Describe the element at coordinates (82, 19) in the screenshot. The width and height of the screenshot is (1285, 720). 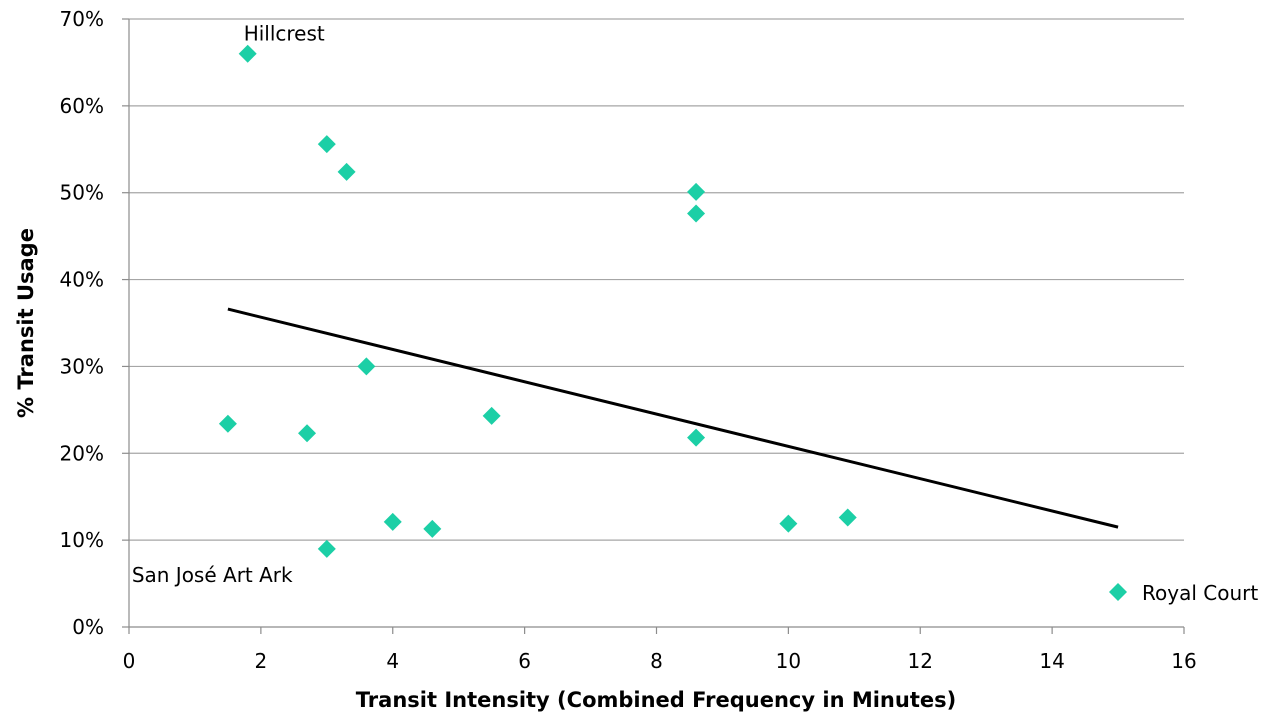
I see `y-tick-label: 70%` at that location.